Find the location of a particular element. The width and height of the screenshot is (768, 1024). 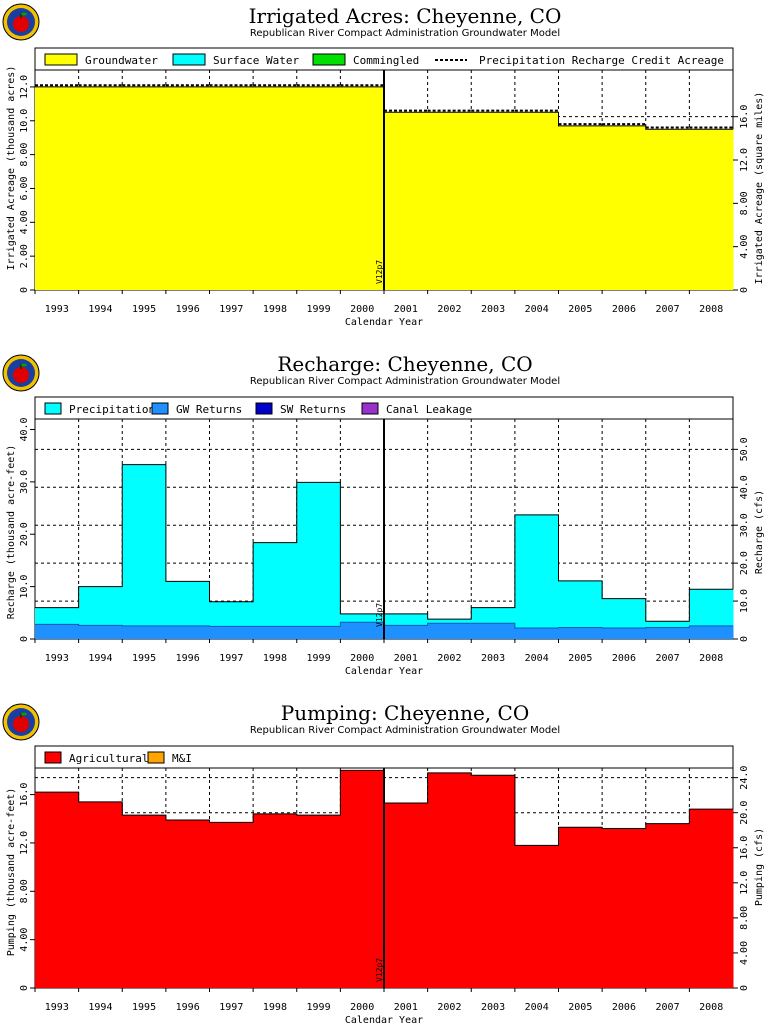

bar-gw-returns-2003 is located at coordinates (493, 631).